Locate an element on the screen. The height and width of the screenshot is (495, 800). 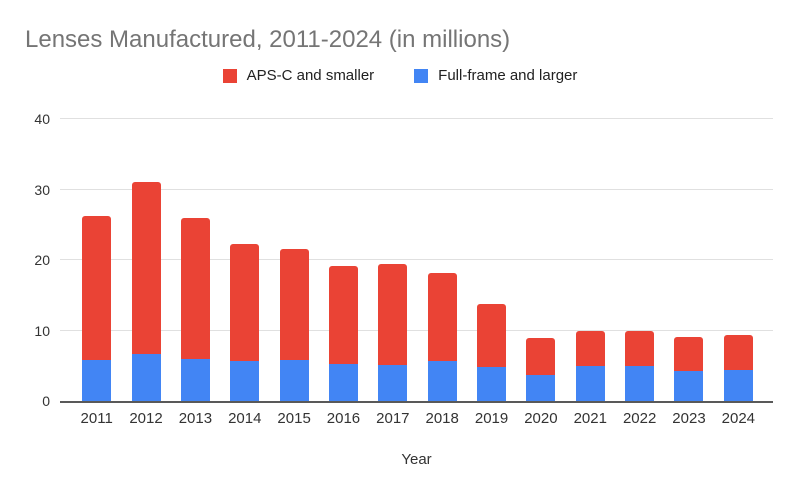
y-tick-label: 0 is located at coordinates (46, 401).